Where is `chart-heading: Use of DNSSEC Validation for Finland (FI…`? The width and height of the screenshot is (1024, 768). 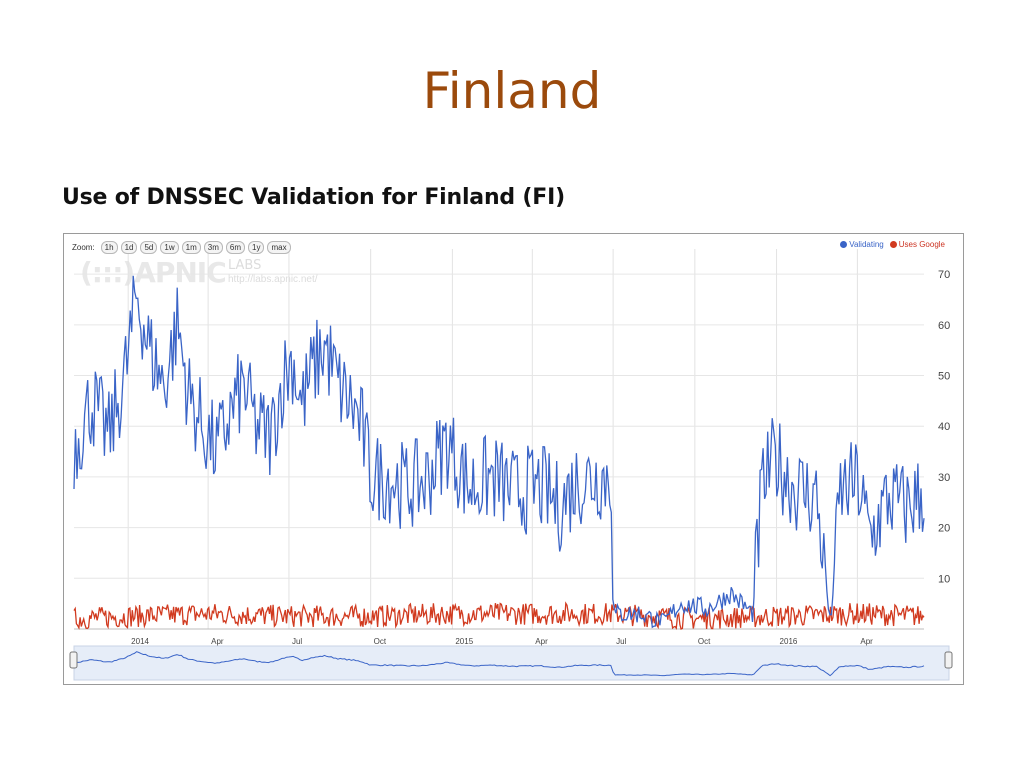 chart-heading: Use of DNSSEC Validation for Finland (FI… is located at coordinates (313, 197).